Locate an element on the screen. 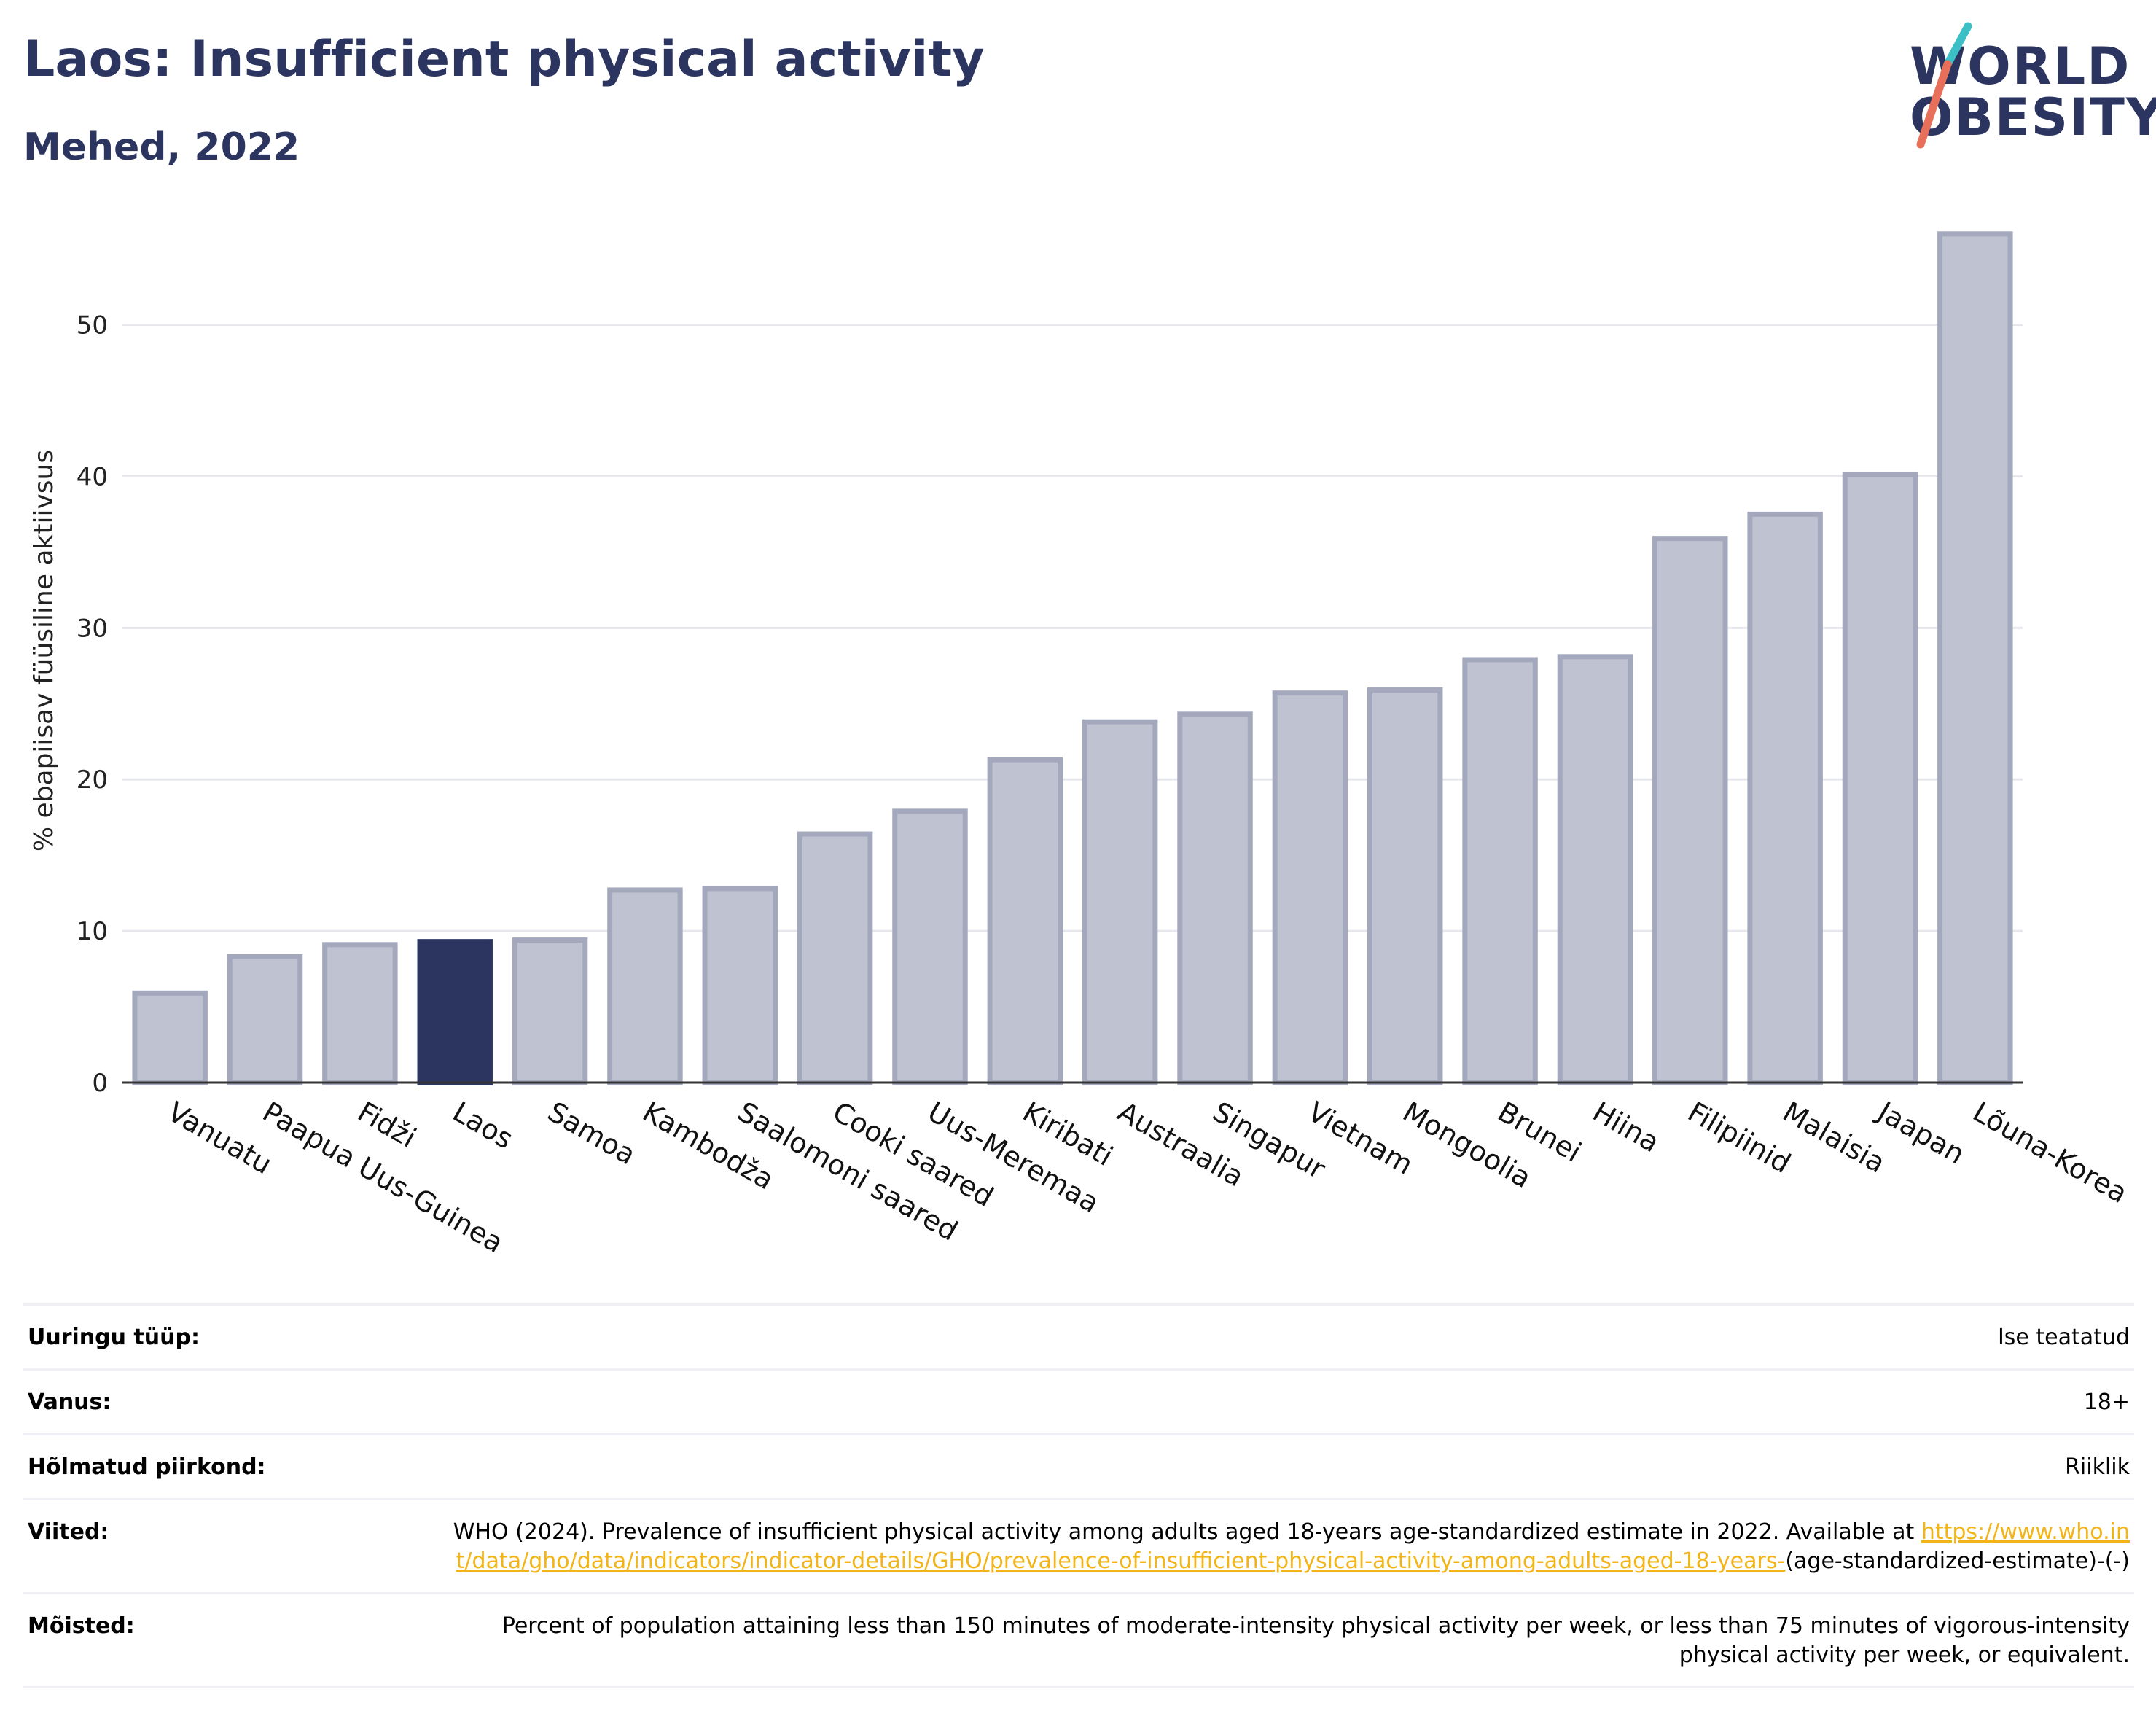 The image size is (2156, 1735). y-axis-label: % ebapiisav füüsiline aktiivsus is located at coordinates (44, 650).